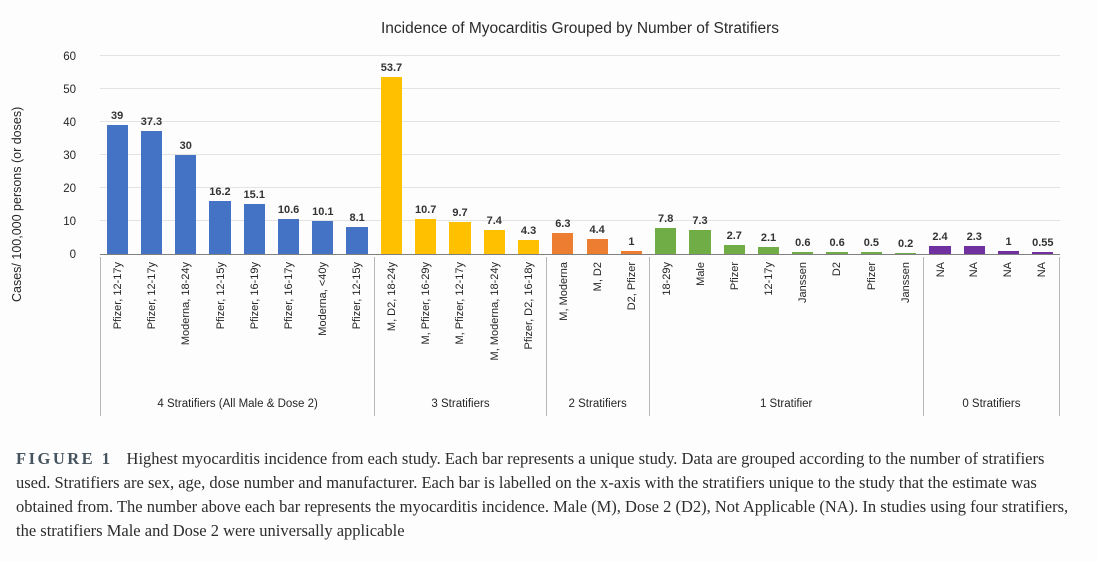  I want to click on bar-value-label: 39, so click(117, 116).